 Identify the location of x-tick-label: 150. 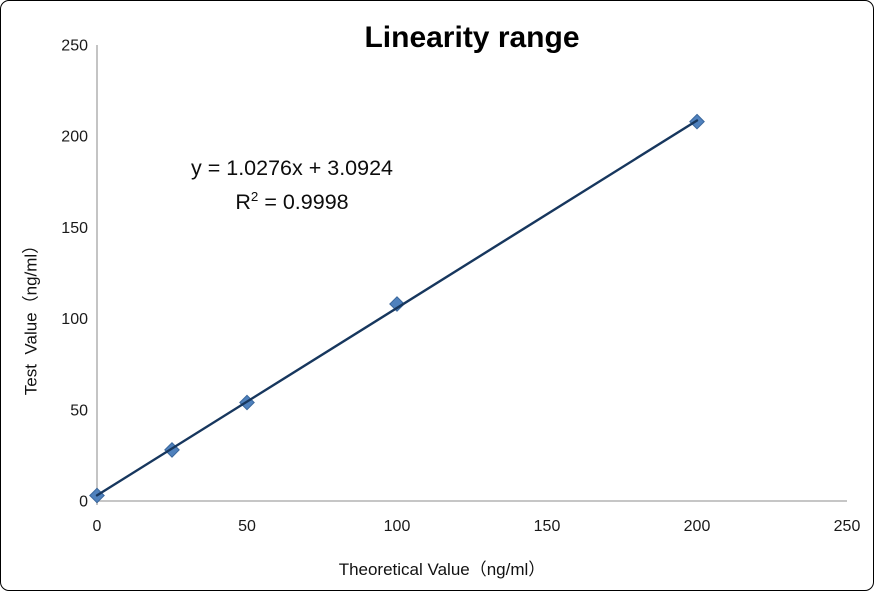
(547, 526).